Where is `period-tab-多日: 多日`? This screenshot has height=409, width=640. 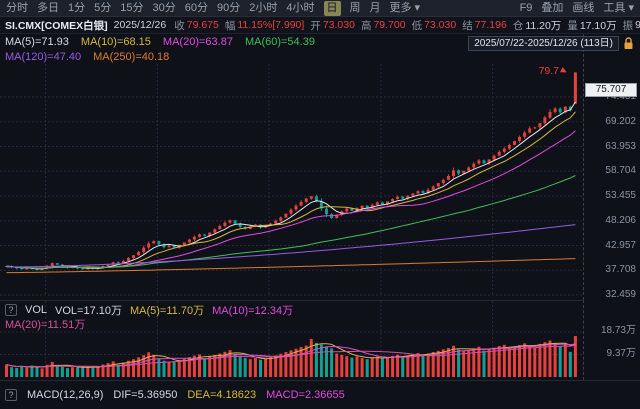
period-tab-多日: 多日 is located at coordinates (48, 7).